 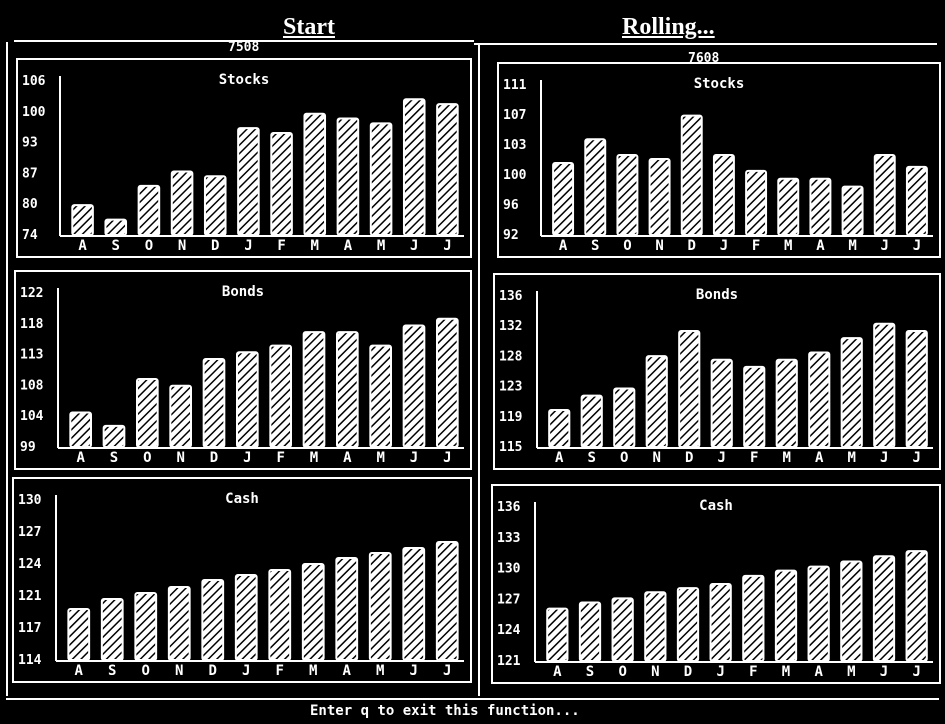 I want to click on y-tick-label: 119, so click(x=510, y=417).